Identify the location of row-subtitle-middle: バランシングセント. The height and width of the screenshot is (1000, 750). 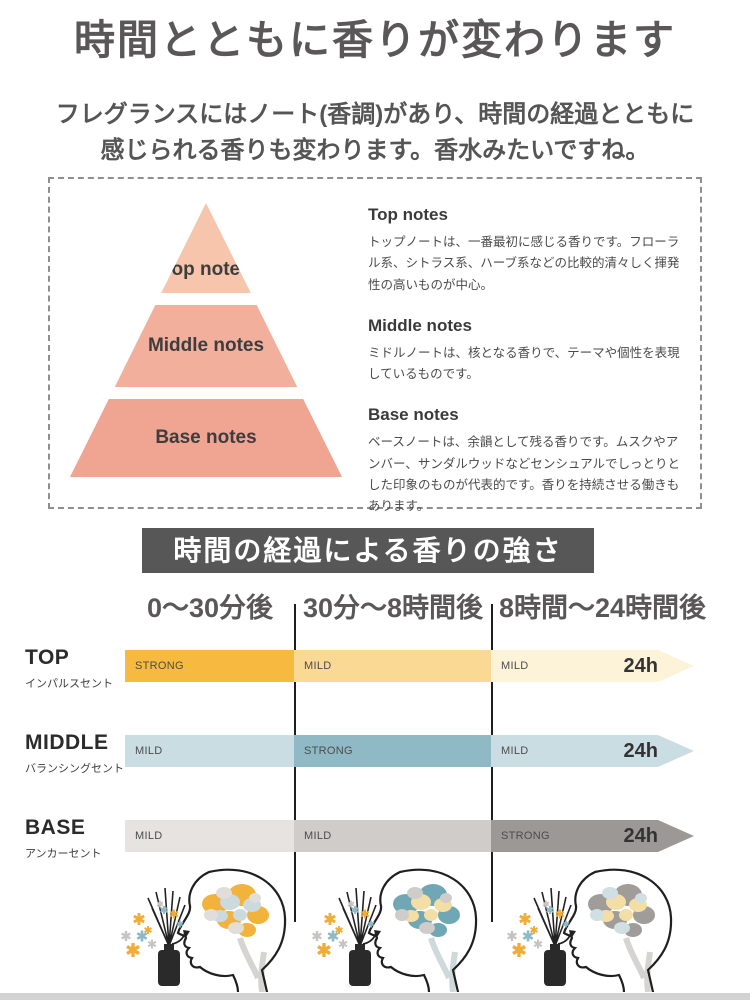
(74, 769).